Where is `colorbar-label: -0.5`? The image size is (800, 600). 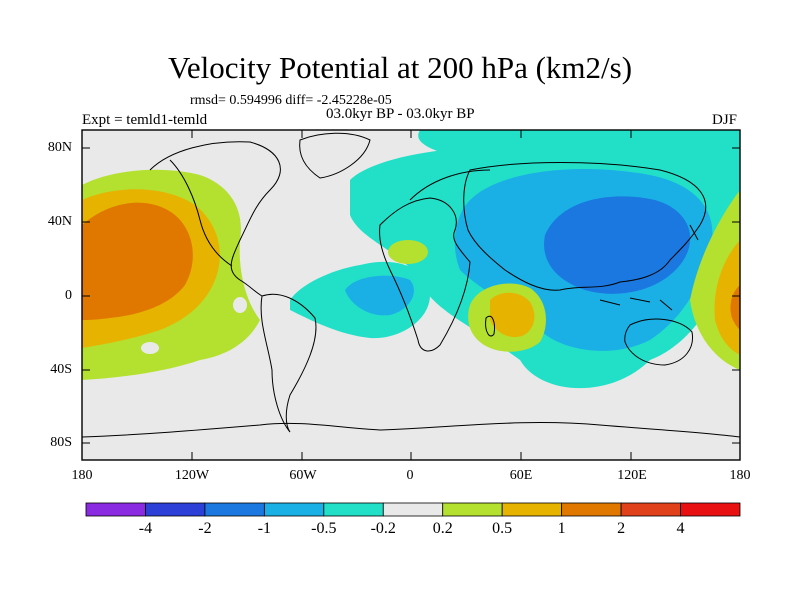
colorbar-label: -0.5 is located at coordinates (324, 528).